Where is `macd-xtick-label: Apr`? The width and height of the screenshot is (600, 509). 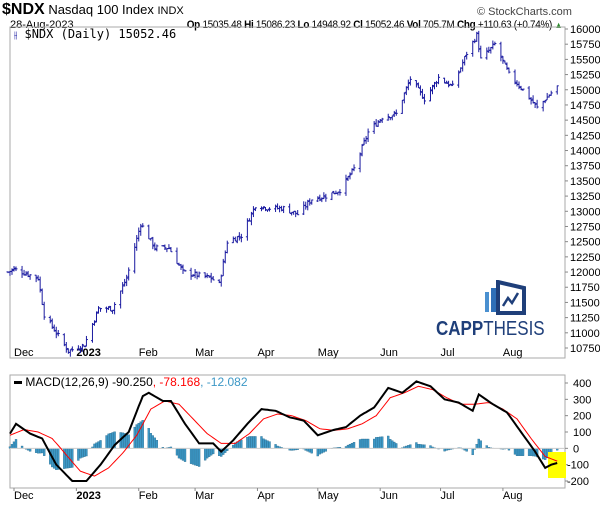 macd-xtick-label: Apr is located at coordinates (265, 496).